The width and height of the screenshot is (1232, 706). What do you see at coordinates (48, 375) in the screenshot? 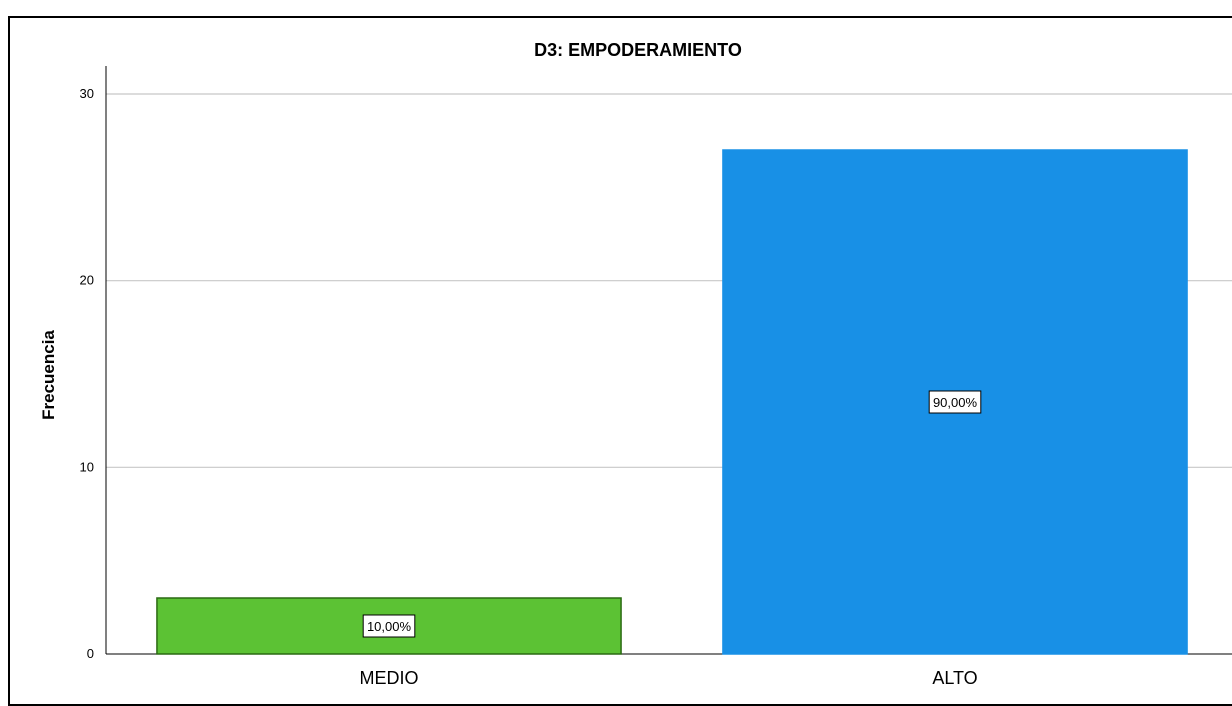
I see `y-axis-label: Frecuencia` at bounding box center [48, 375].